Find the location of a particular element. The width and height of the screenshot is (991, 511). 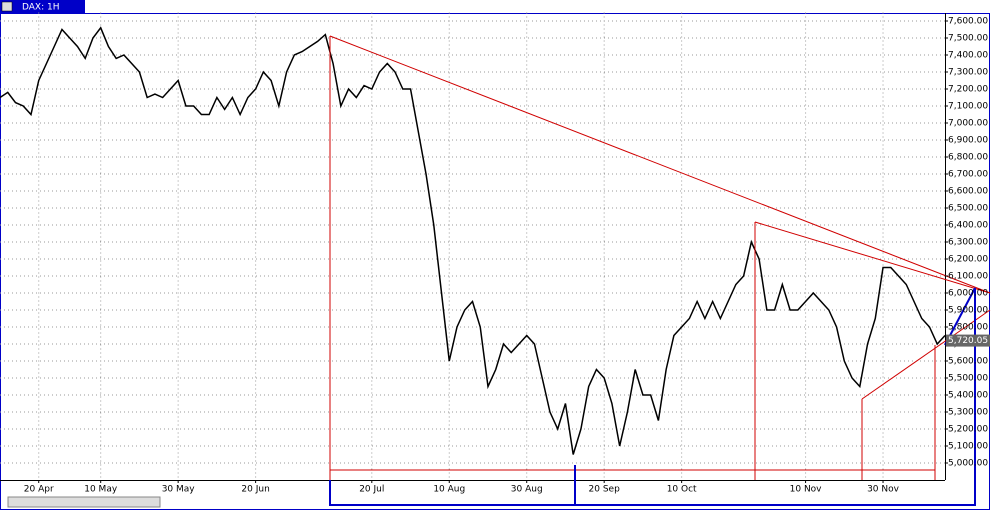

x-tick-label: 10 Nov is located at coordinates (806, 490).